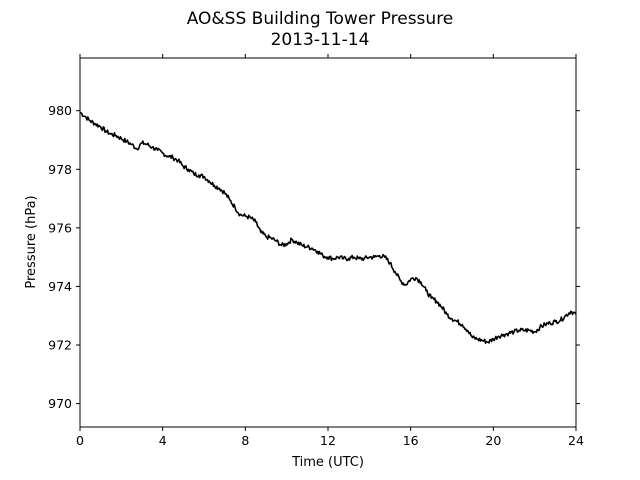 Image resolution: width=640 pixels, height=480 pixels. Describe the element at coordinates (576, 440) in the screenshot. I see `x-tick-label: 24` at that location.